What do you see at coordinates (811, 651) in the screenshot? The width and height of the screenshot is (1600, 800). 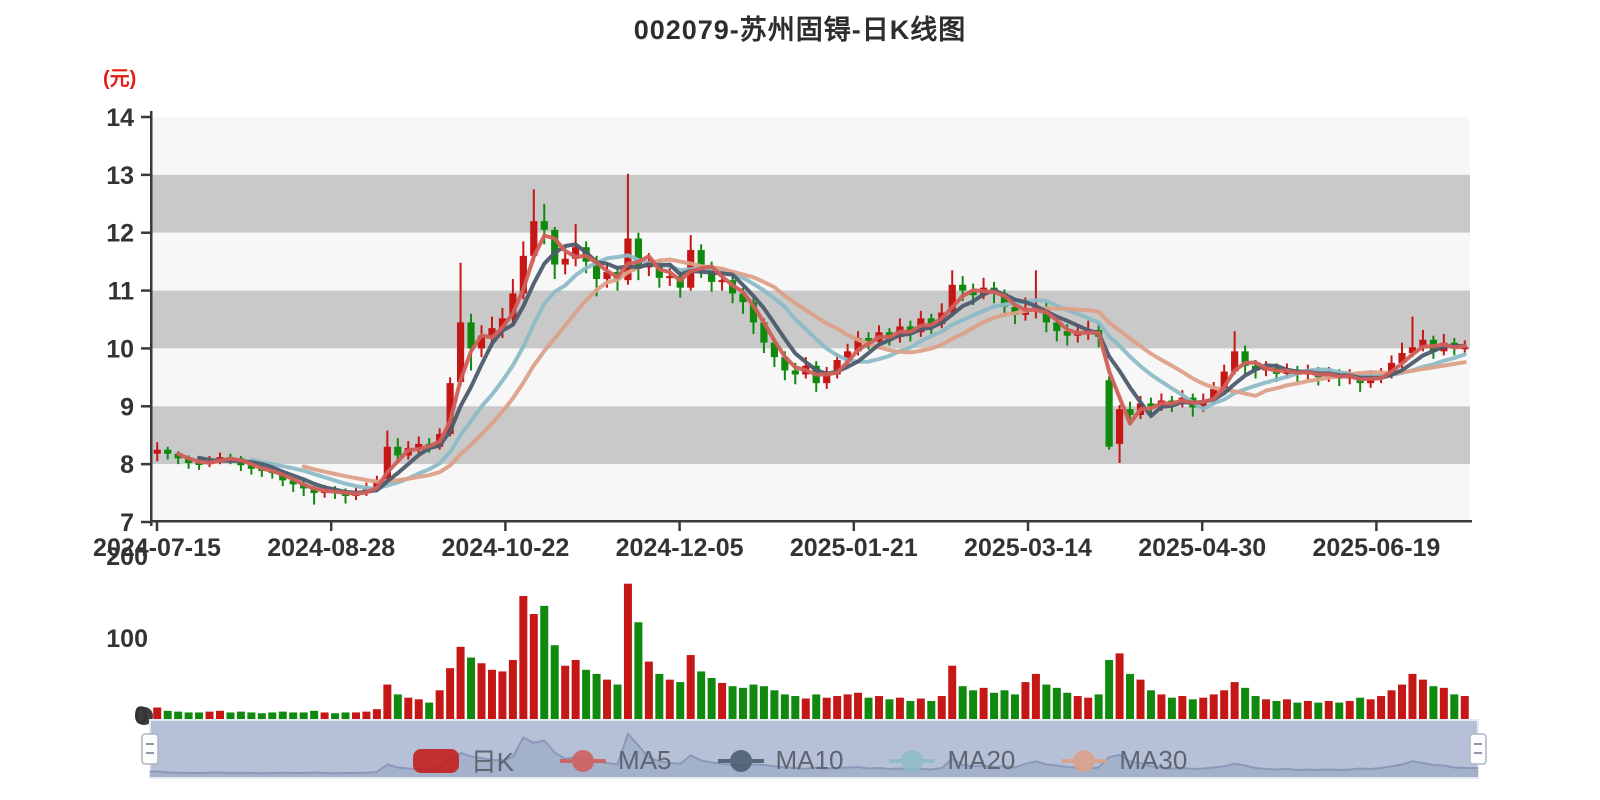 I see `volume-bars` at bounding box center [811, 651].